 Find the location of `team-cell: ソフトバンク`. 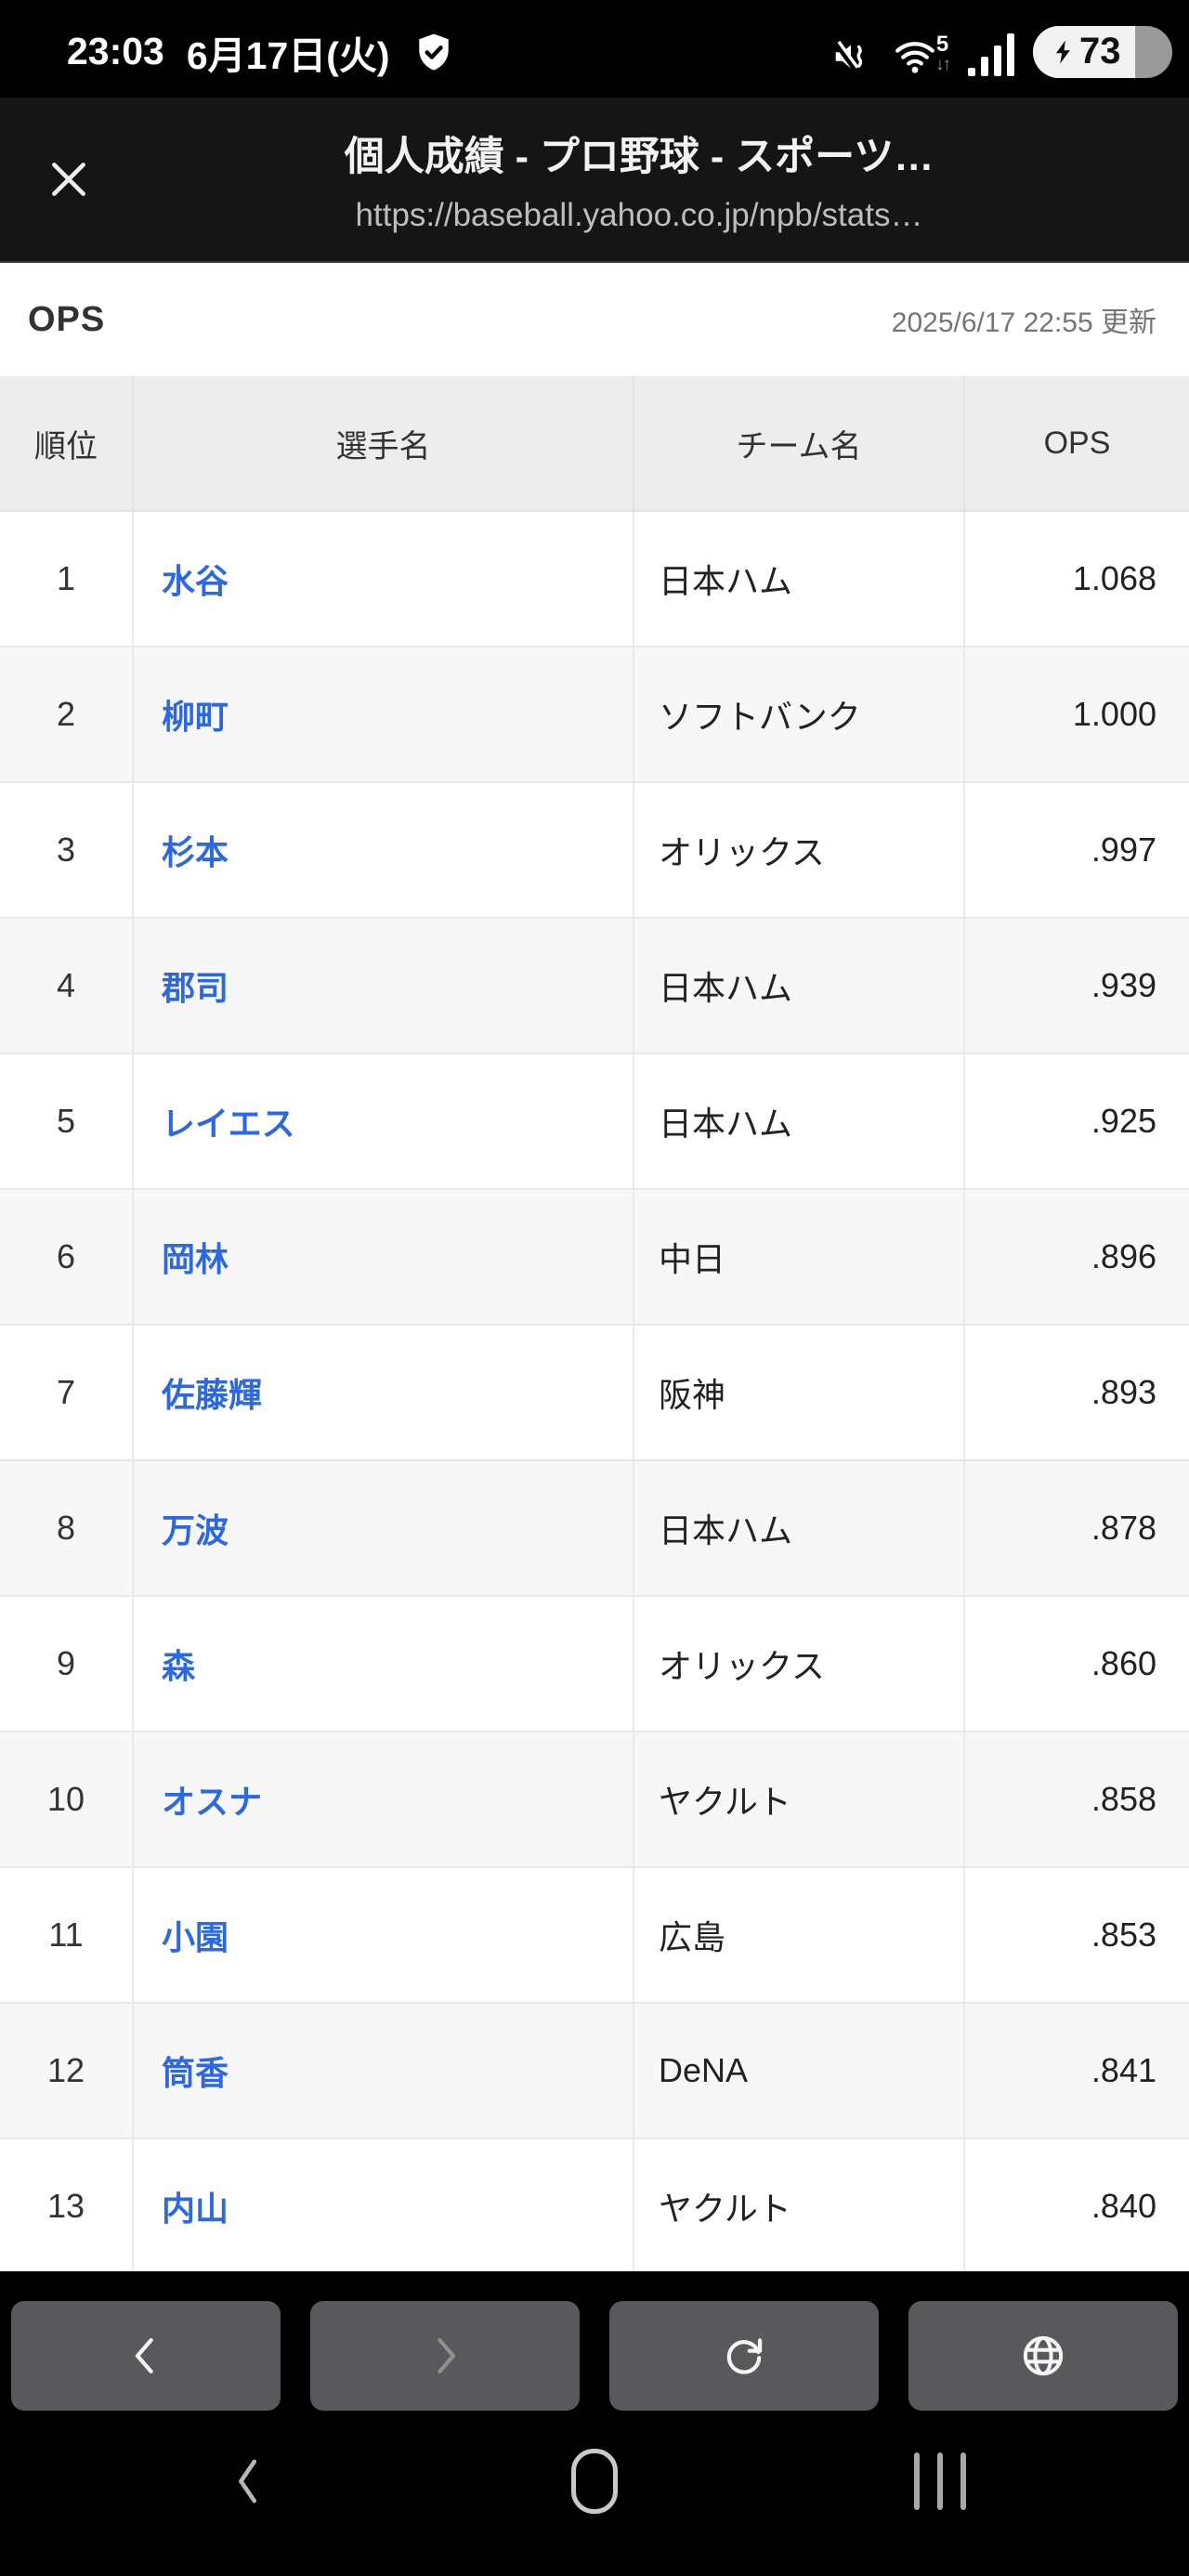

team-cell: ソフトバンク is located at coordinates (800, 715).